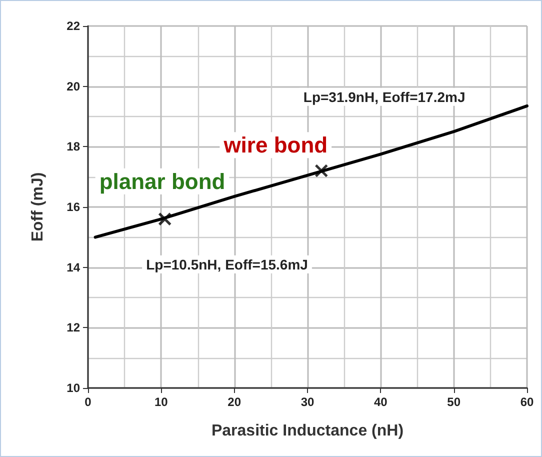 Image resolution: width=542 pixels, height=457 pixels. Describe the element at coordinates (73, 267) in the screenshot. I see `y-tick-label: 14` at that location.